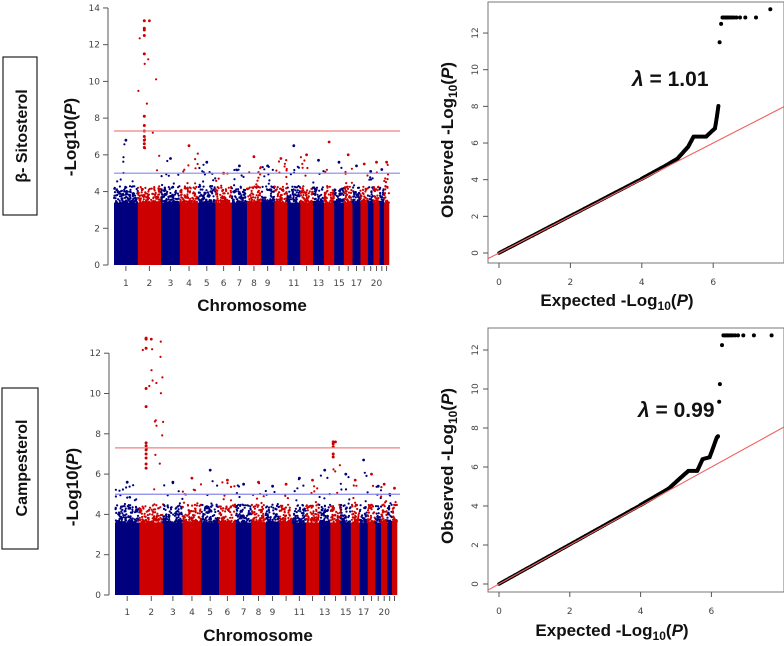  What do you see at coordinates (286, 558) in the screenshot?
I see `chromosome-10-bulk` at bounding box center [286, 558].